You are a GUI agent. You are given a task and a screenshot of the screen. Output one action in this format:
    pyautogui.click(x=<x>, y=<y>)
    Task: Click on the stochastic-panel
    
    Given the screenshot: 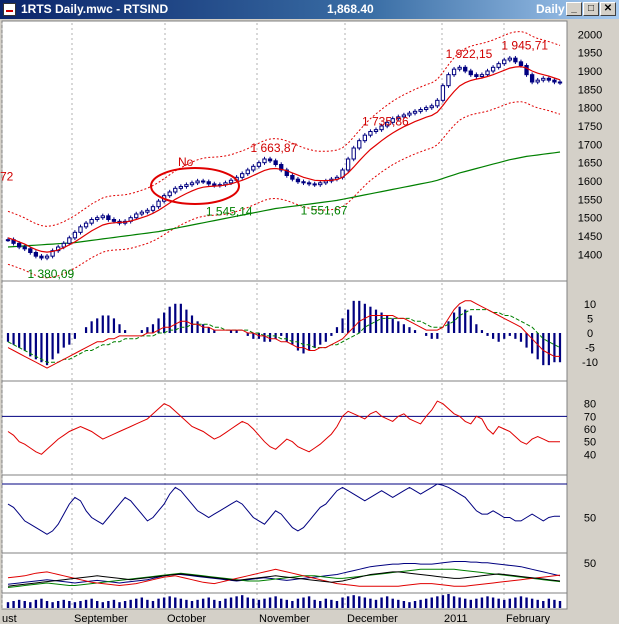 What is the action you would take?
    pyautogui.click(x=284, y=509)
    